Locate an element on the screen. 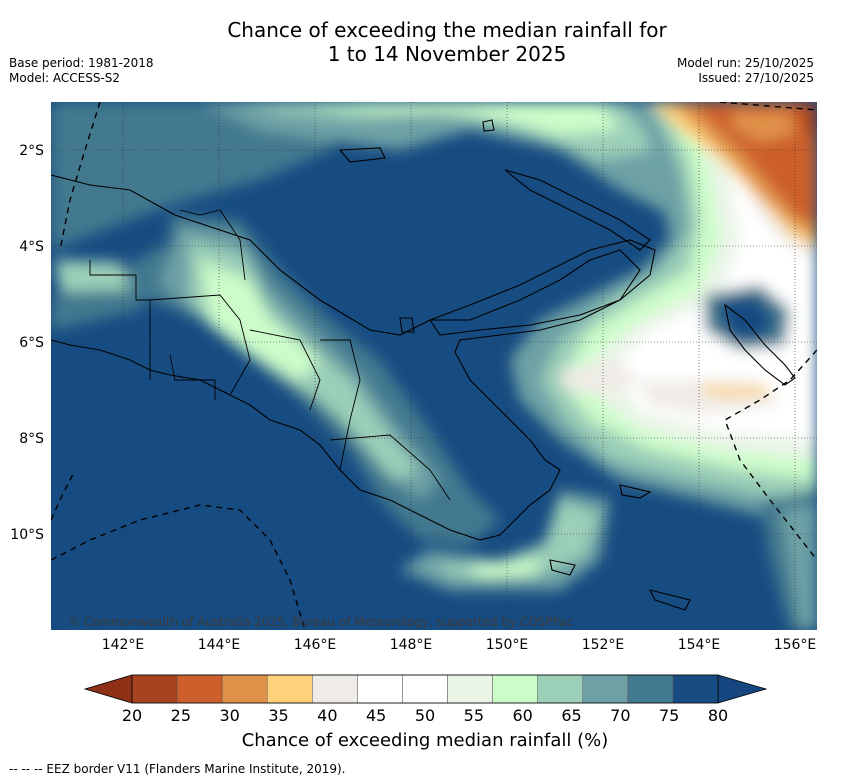 The height and width of the screenshot is (781, 850). lat-label-8s: 8°S is located at coordinates (31, 439).